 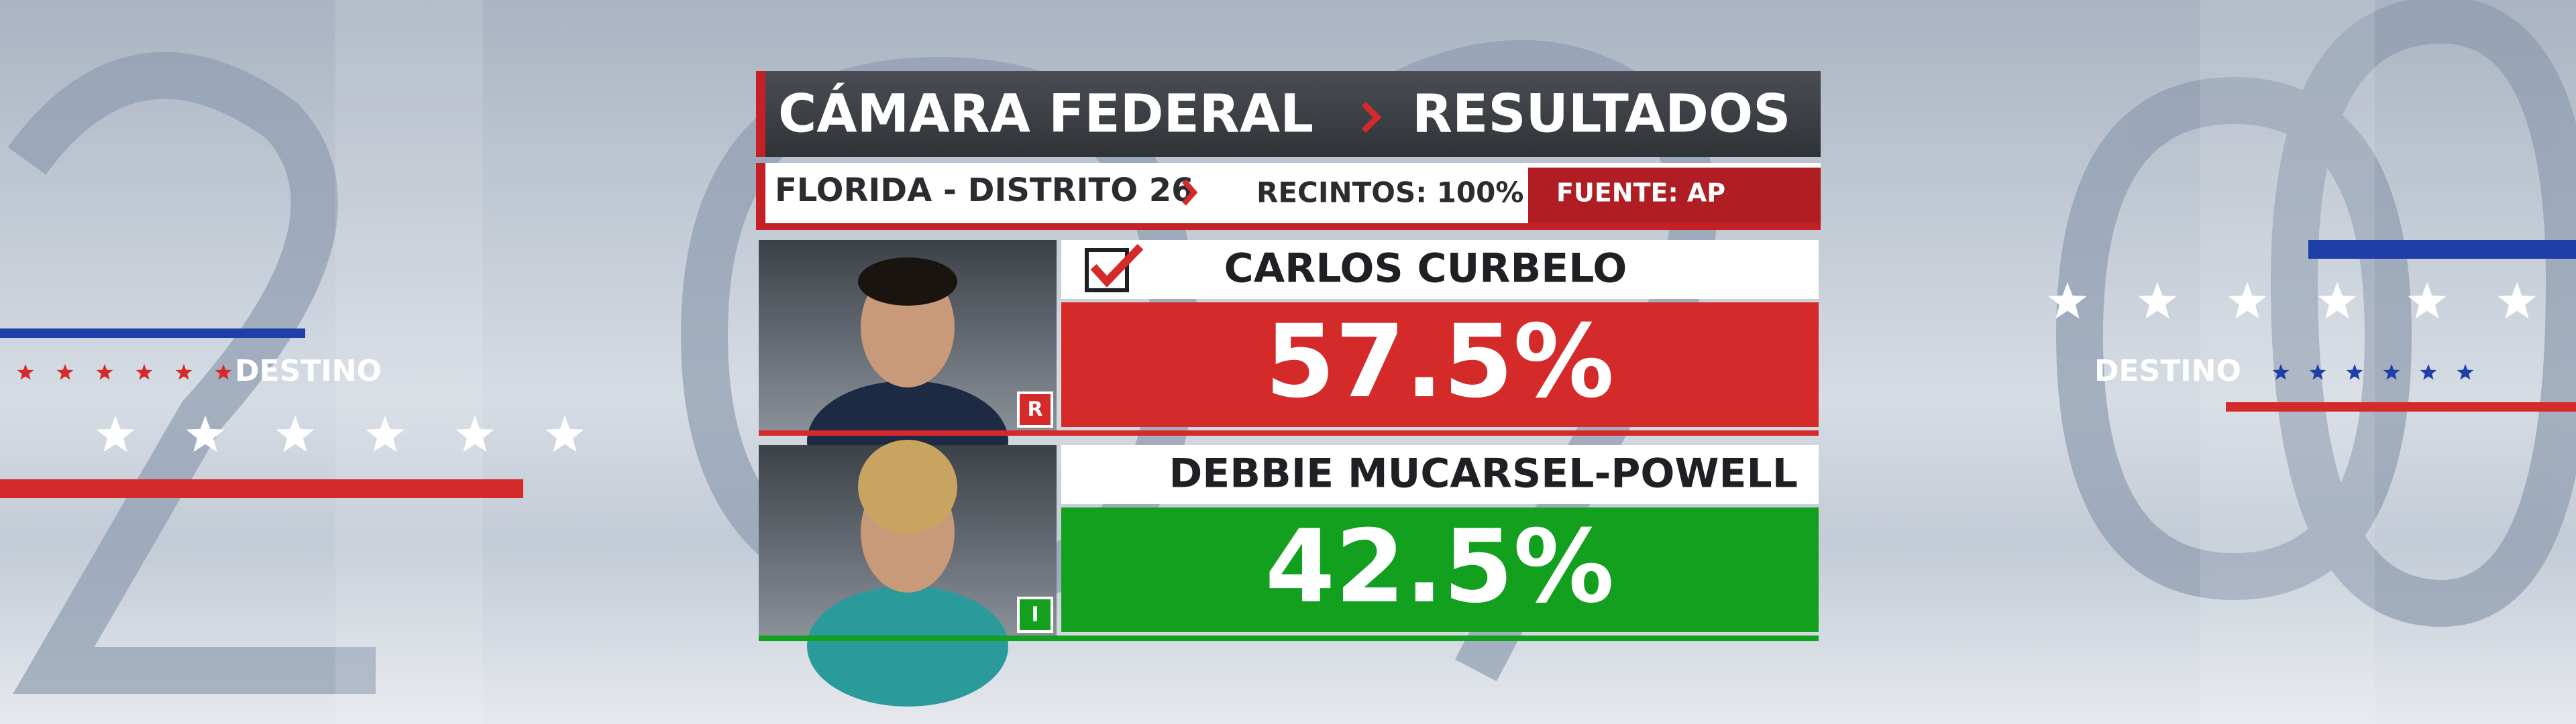 What do you see at coordinates (1389, 192) in the screenshot?
I see `precincts: RECINTOS: 100%` at bounding box center [1389, 192].